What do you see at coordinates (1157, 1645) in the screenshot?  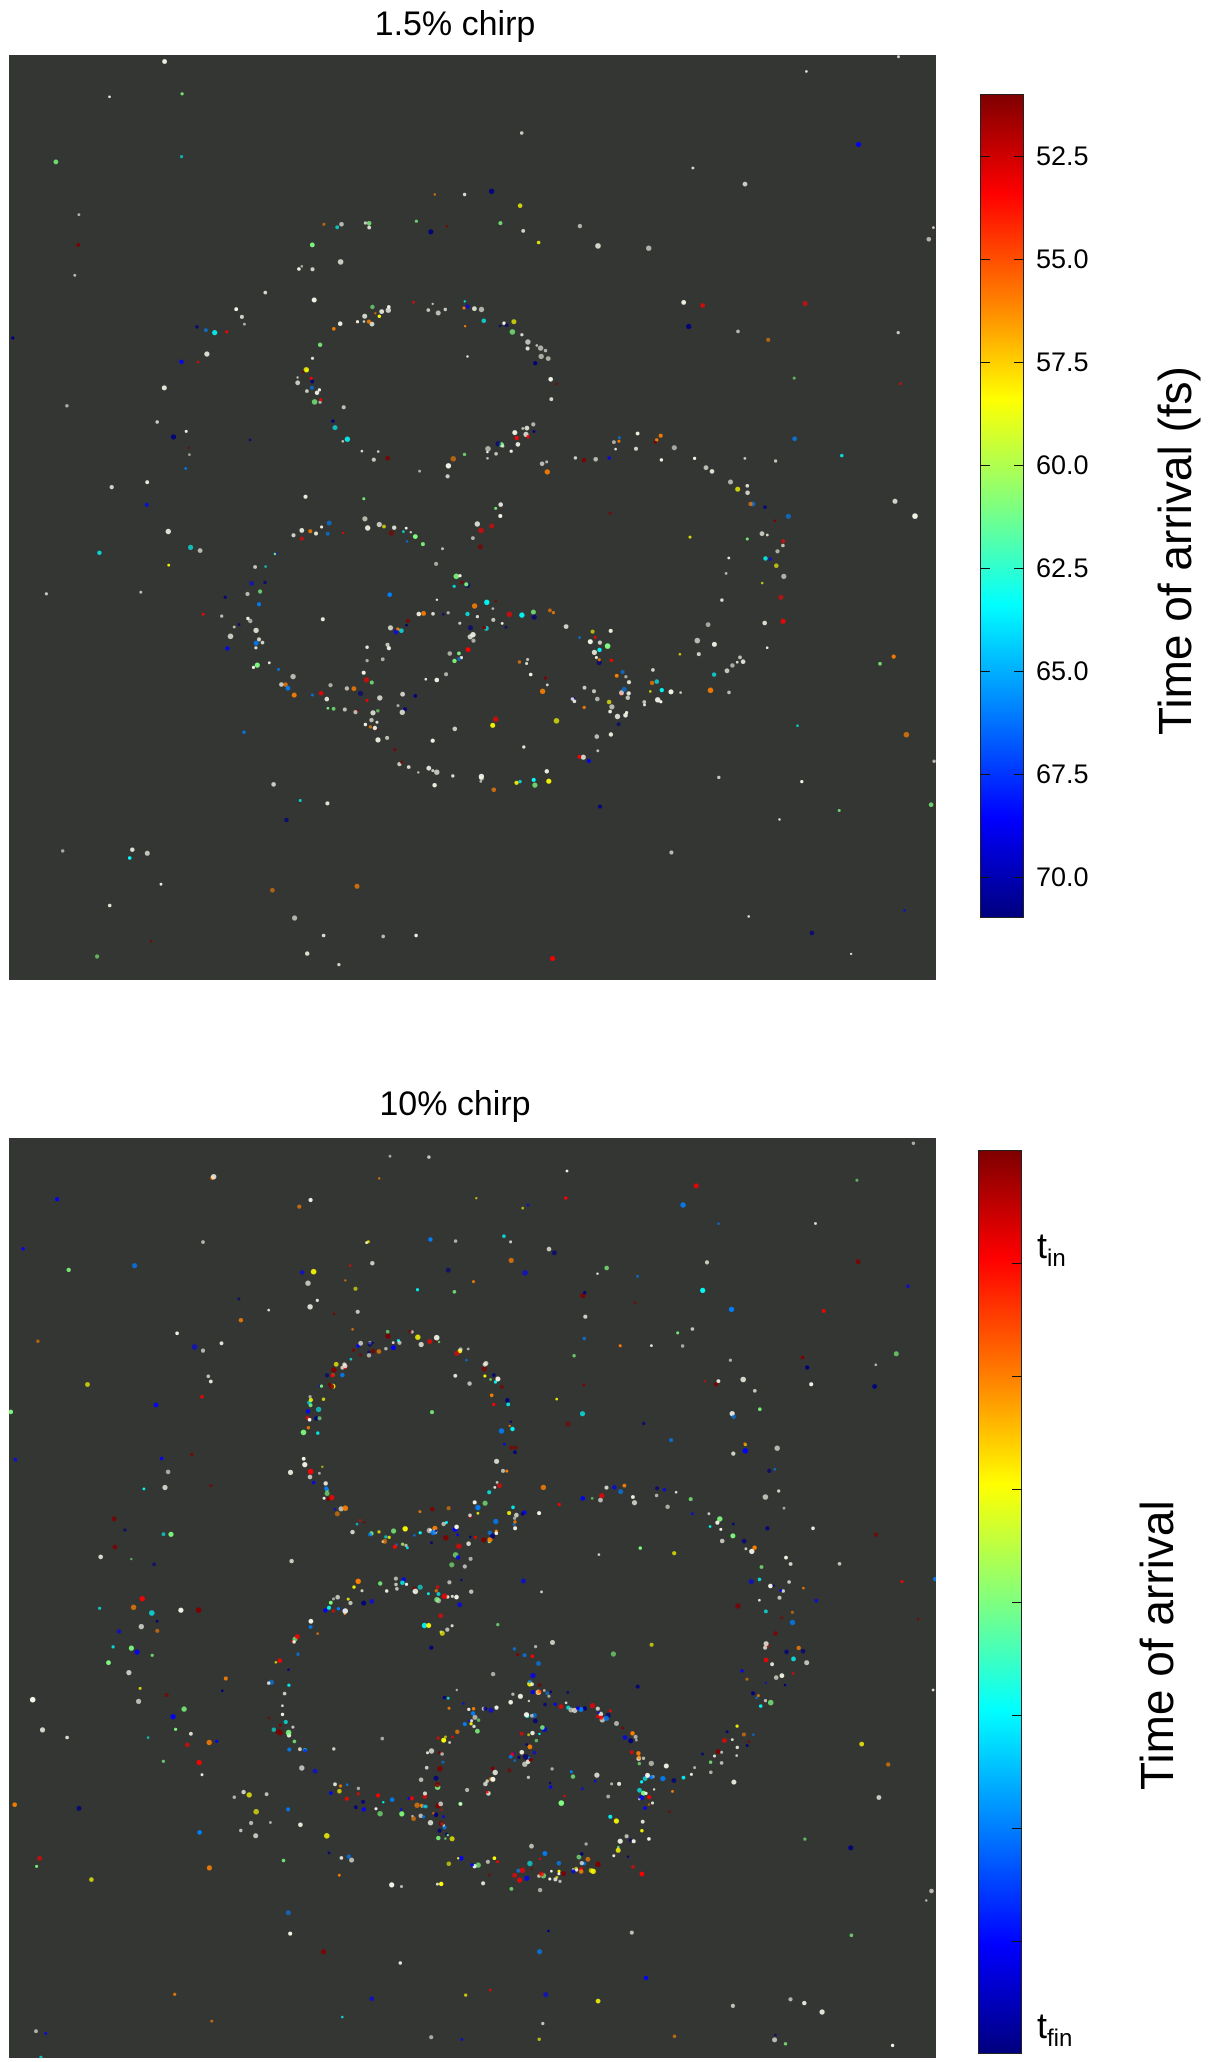 I see `panel-2-colorbar-label: Time of arrival` at bounding box center [1157, 1645].